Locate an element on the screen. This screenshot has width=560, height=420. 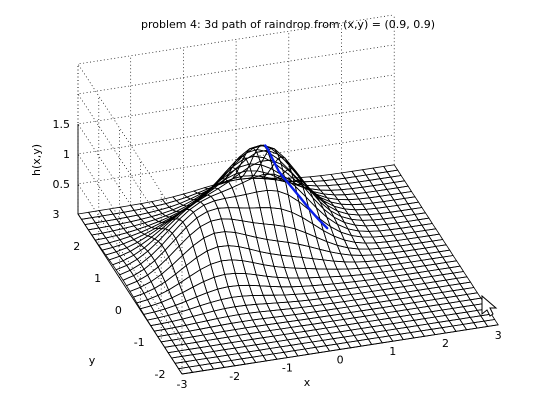
y-tick-label: 1 is located at coordinates (97, 278).